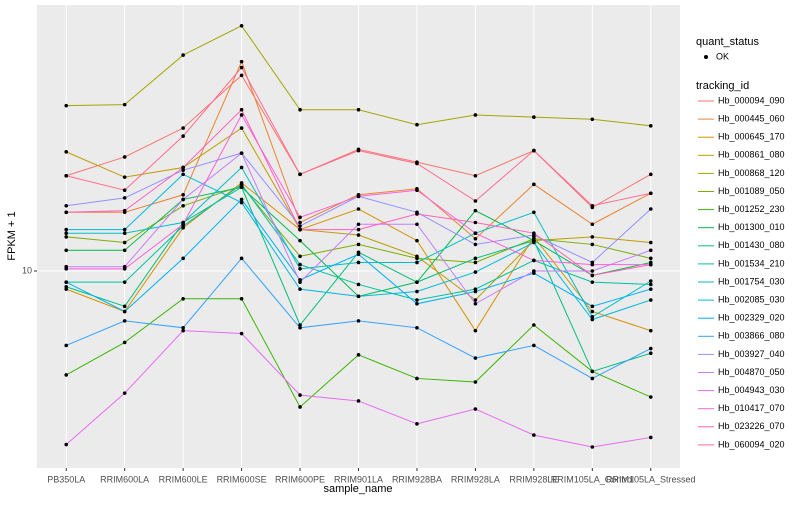 The width and height of the screenshot is (800, 505). What do you see at coordinates (751, 137) in the screenshot?
I see `legend-label: Hb_000645_170` at bounding box center [751, 137].